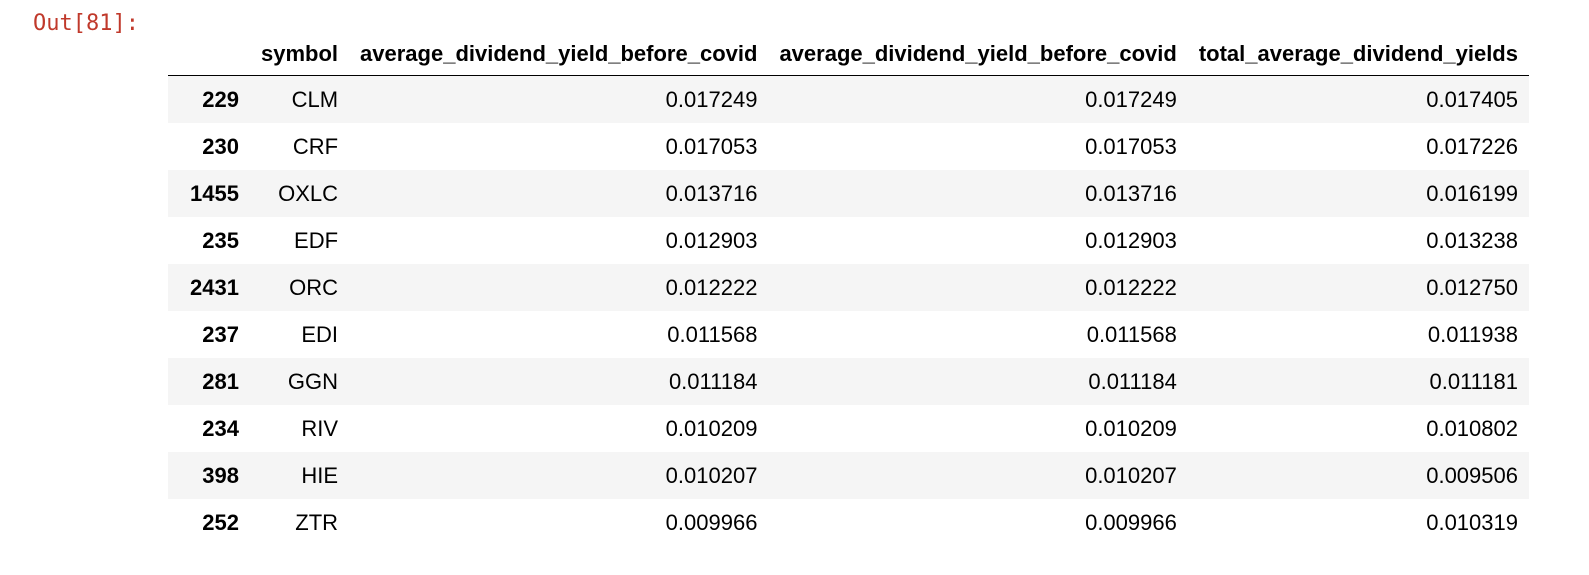  What do you see at coordinates (848, 240) in the screenshot?
I see `table-row: 235 EDF 0.012903 0.012903 0.013238` at bounding box center [848, 240].